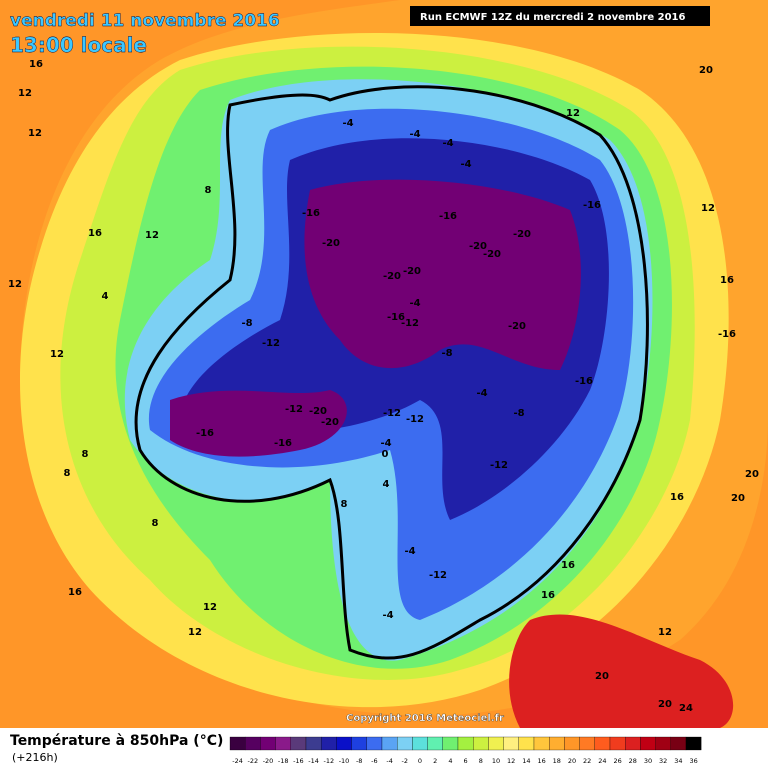 This screenshot has width=768, height=772. Describe the element at coordinates (466, 761) in the screenshot. I see `scale-label: 6` at that location.